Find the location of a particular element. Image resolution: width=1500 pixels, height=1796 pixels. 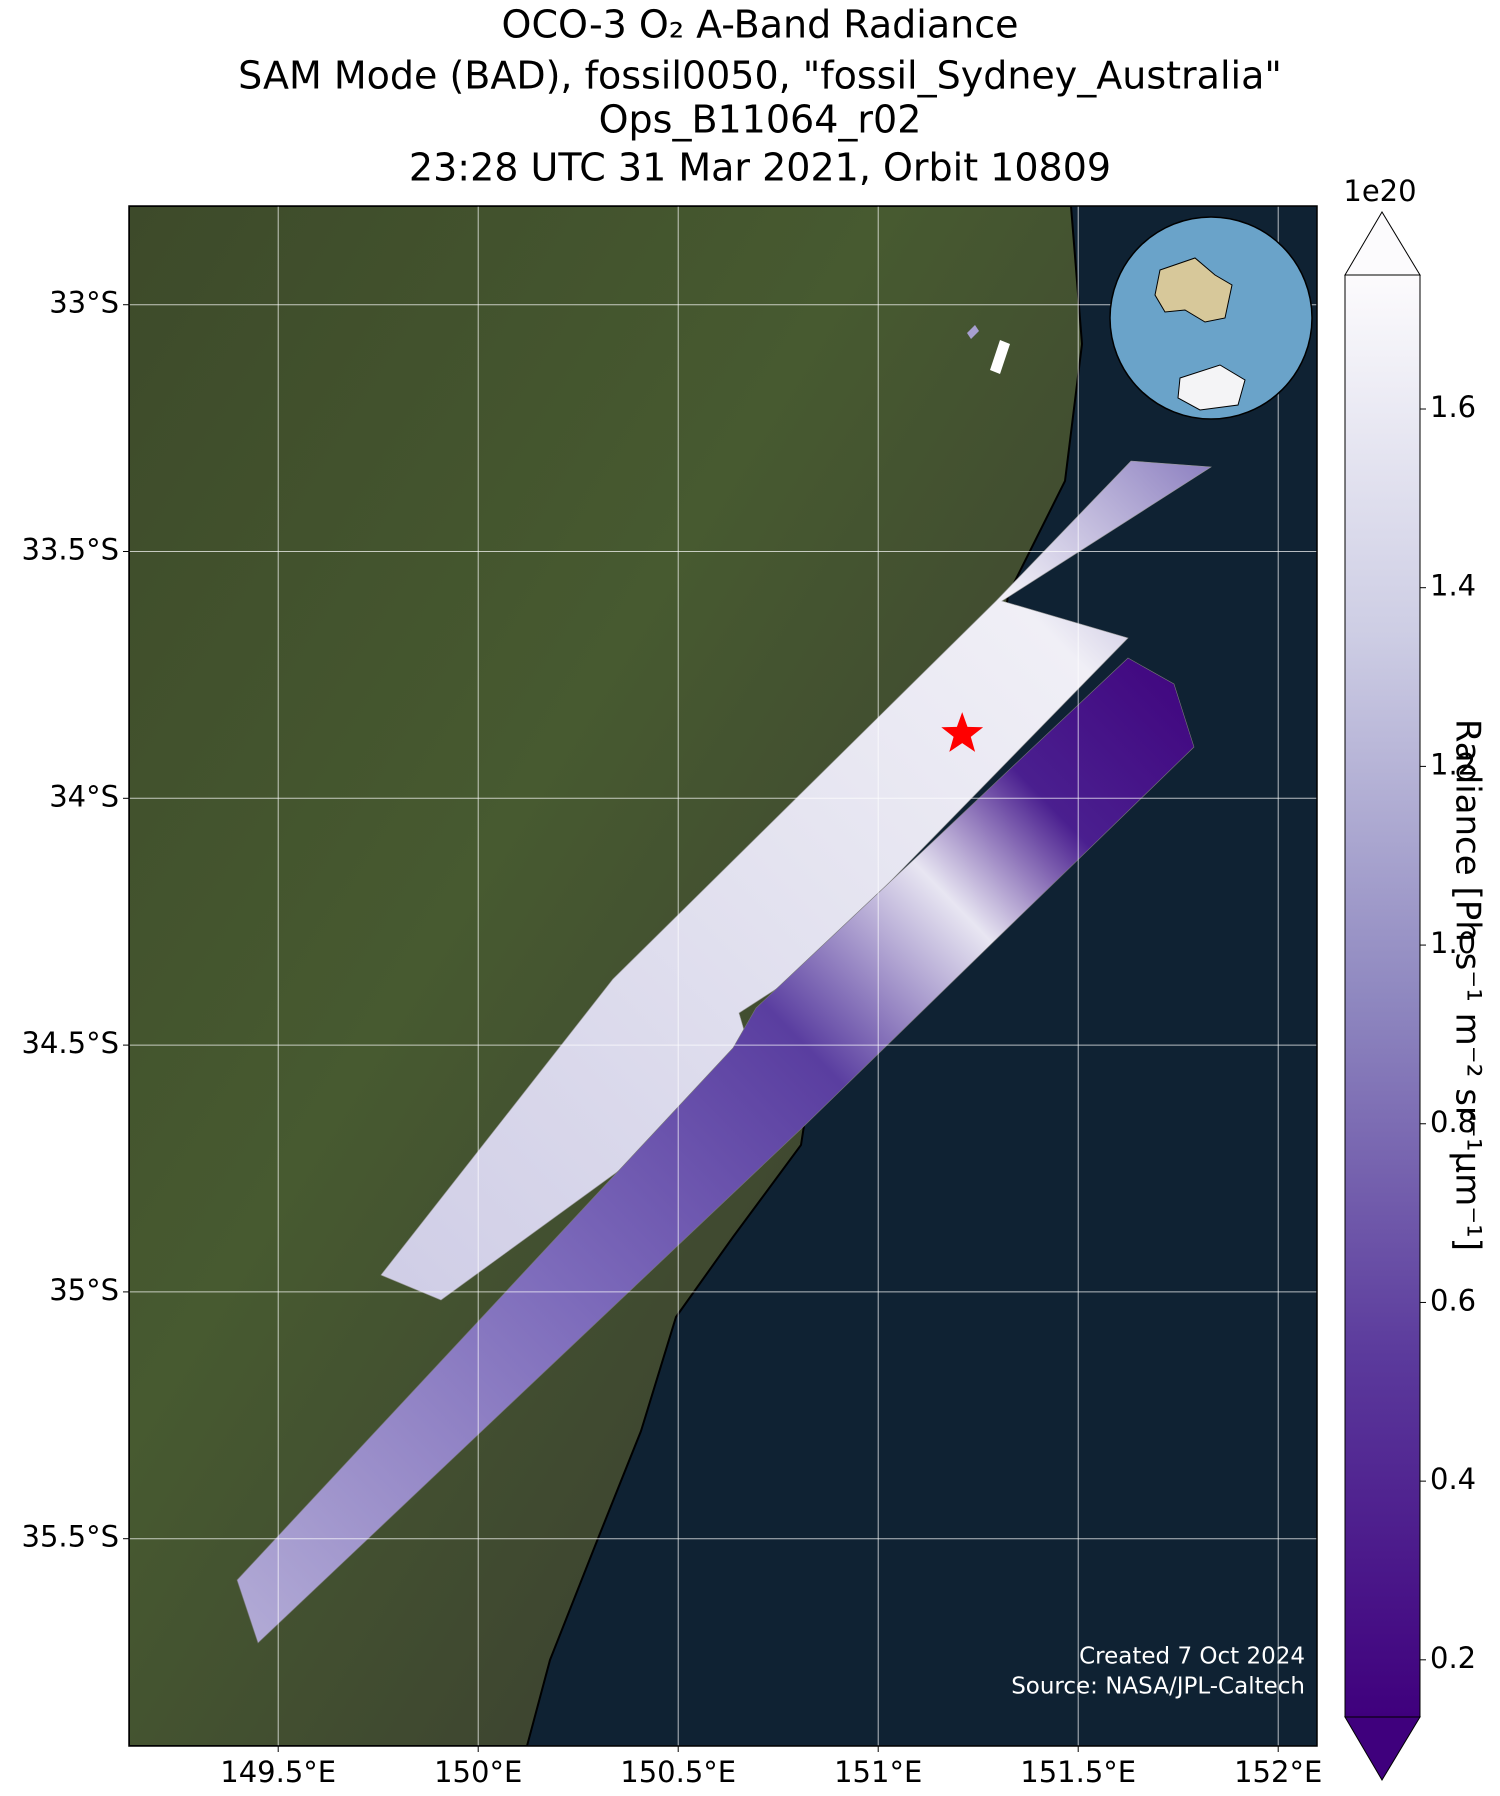

title-line: OCO-3 O₂ A-Band Radiance is located at coordinates (760, 25).